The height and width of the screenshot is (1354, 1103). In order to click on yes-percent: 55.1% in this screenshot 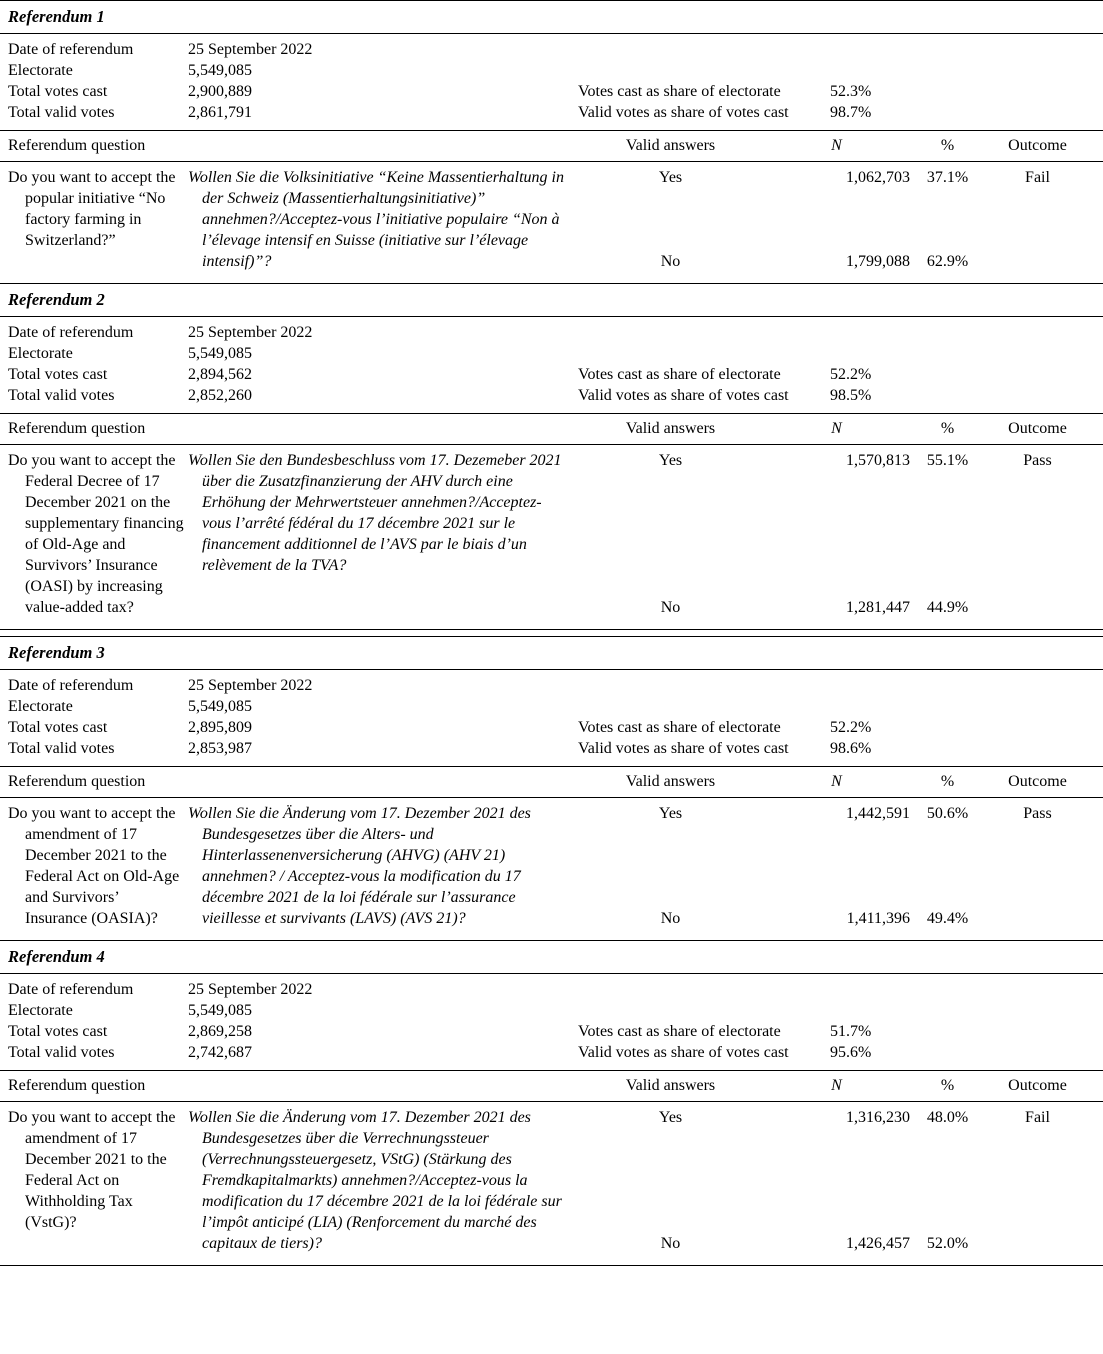, I will do `click(947, 460)`.